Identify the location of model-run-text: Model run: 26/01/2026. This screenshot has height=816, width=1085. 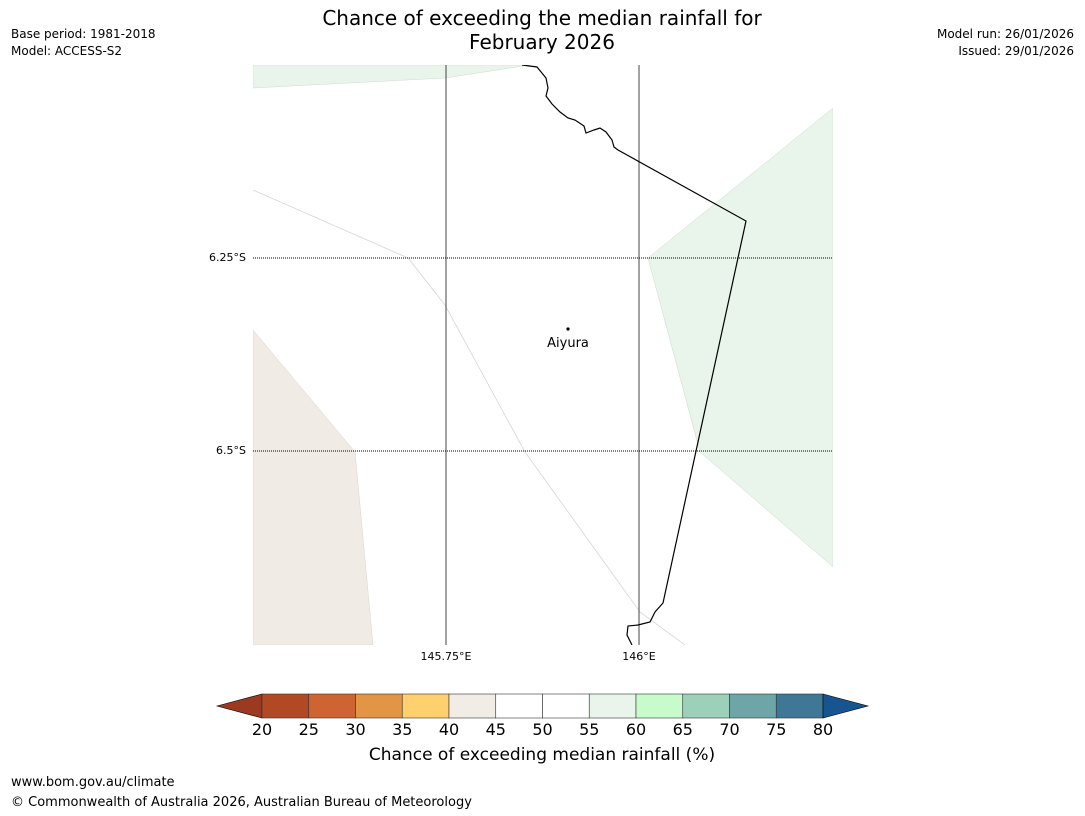
(1005, 34).